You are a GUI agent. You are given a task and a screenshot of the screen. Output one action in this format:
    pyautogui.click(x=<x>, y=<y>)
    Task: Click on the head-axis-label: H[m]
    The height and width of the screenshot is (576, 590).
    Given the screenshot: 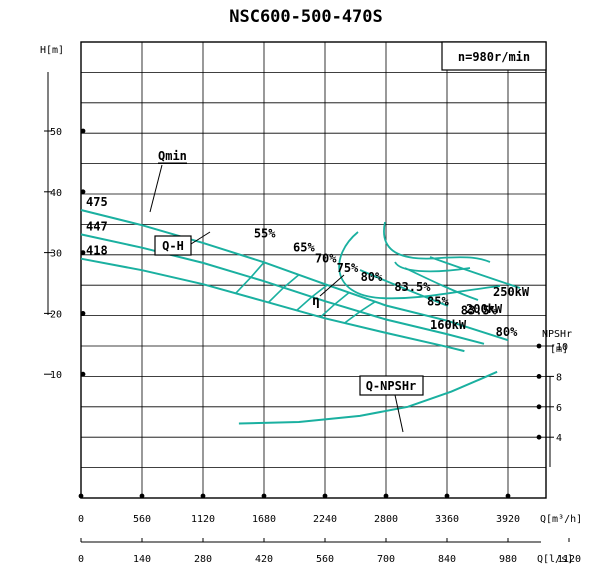 What is the action you would take?
    pyautogui.click(x=52, y=50)
    